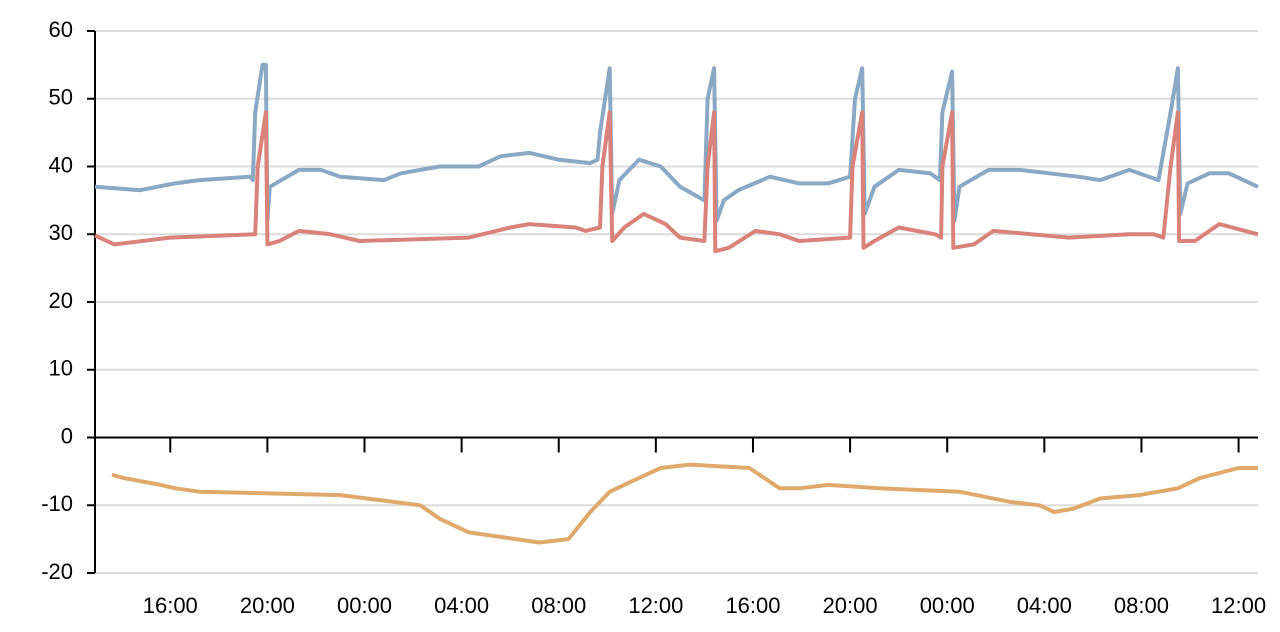  Describe the element at coordinates (67, 435) in the screenshot. I see `y-tick-label: 0` at that location.